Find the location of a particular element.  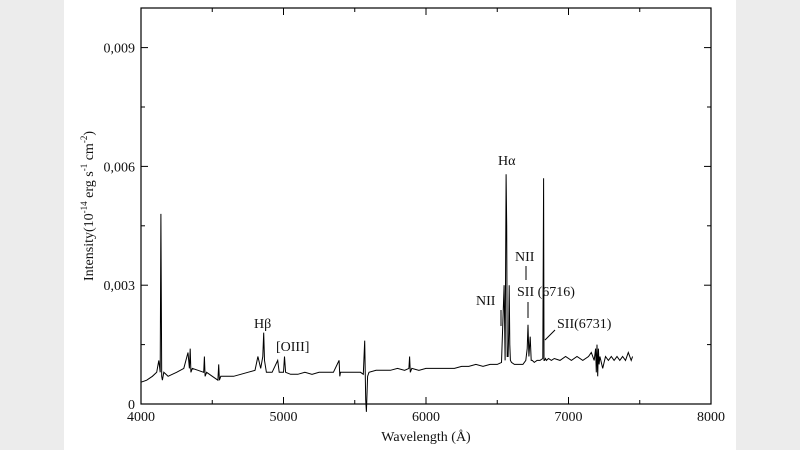

annotation-sii-6731: SII(6731) is located at coordinates (584, 324).